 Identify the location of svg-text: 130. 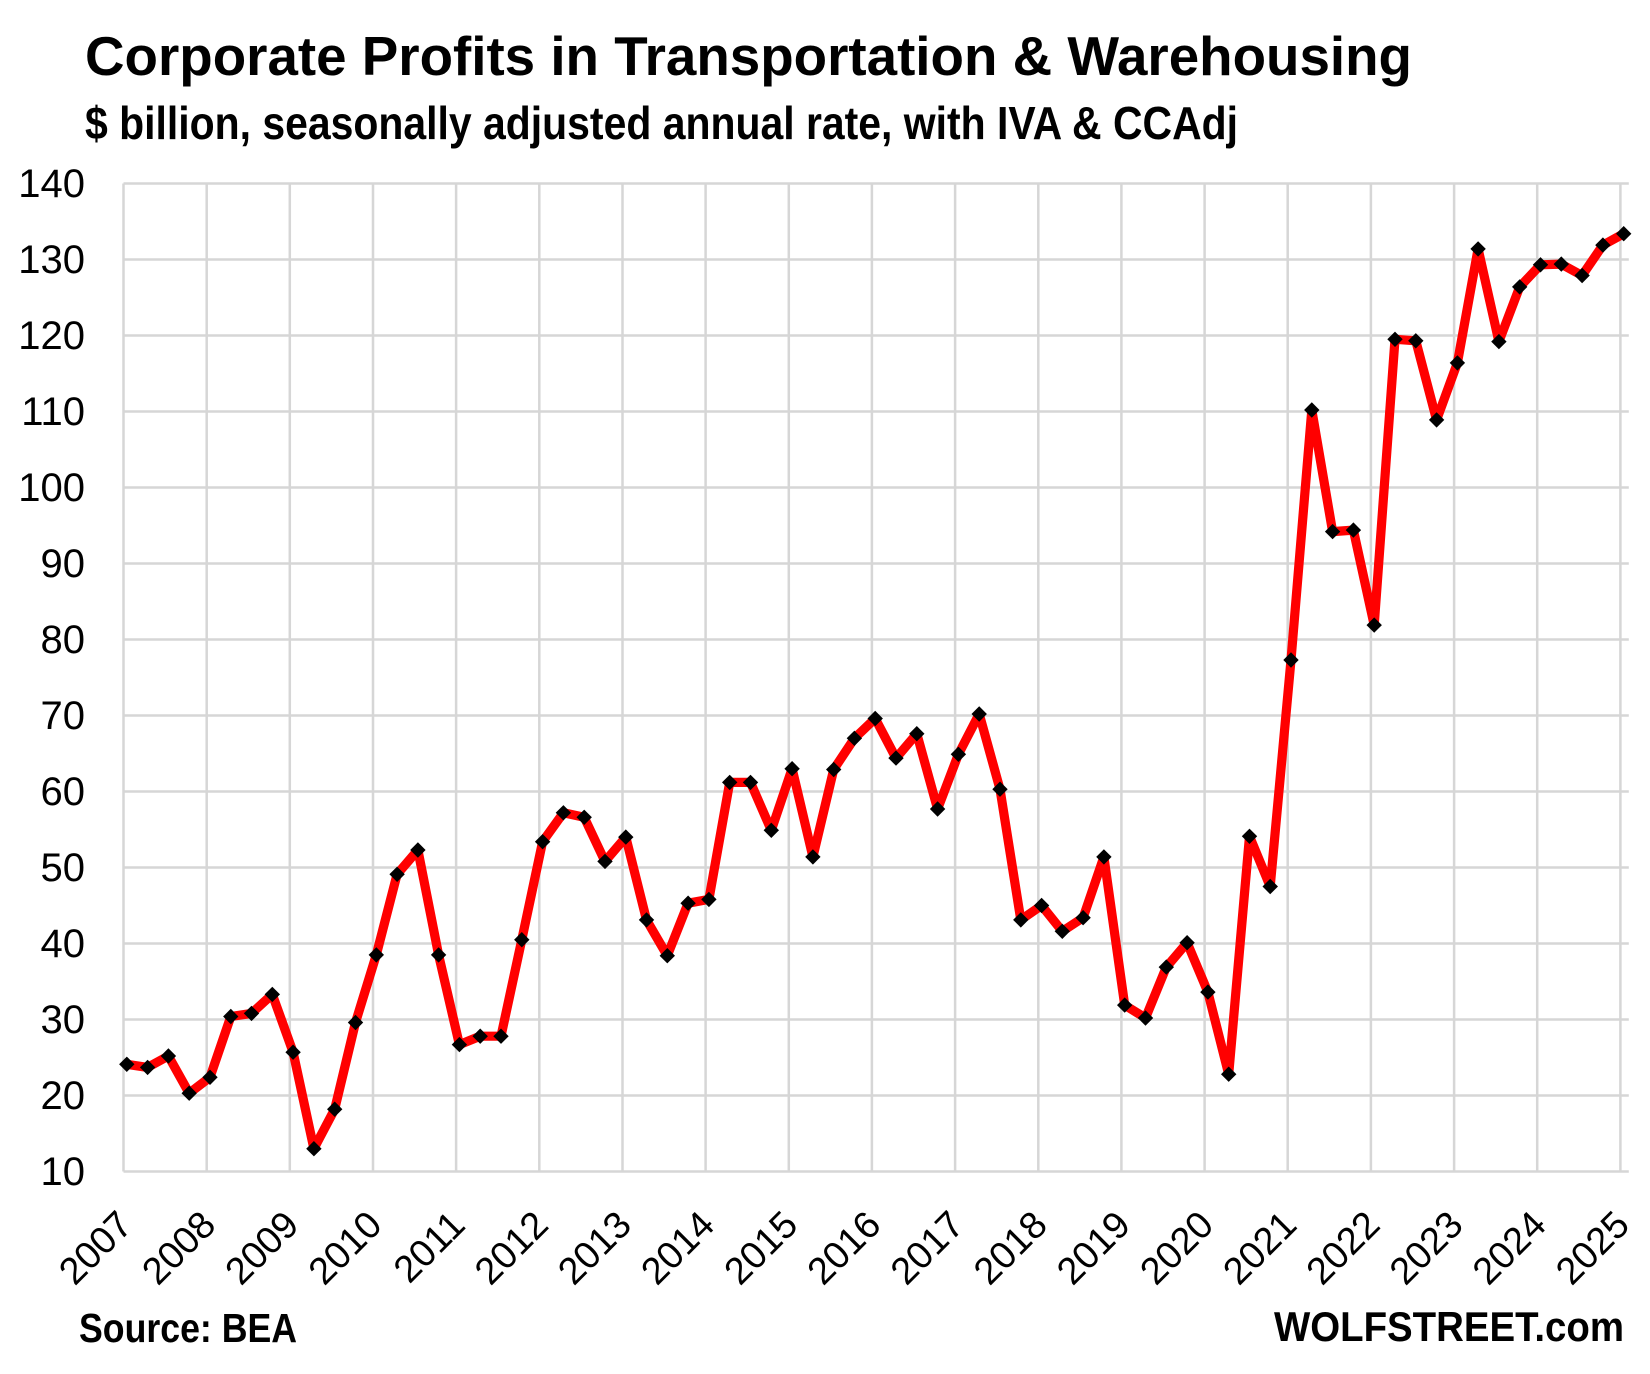
(51, 260).